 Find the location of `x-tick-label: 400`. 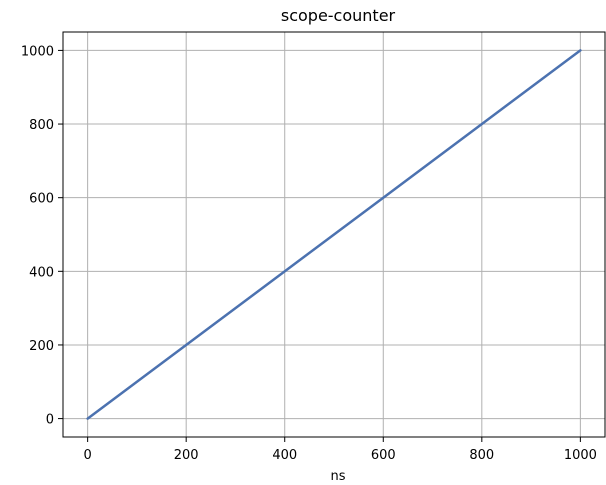

x-tick-label: 400 is located at coordinates (284, 455).